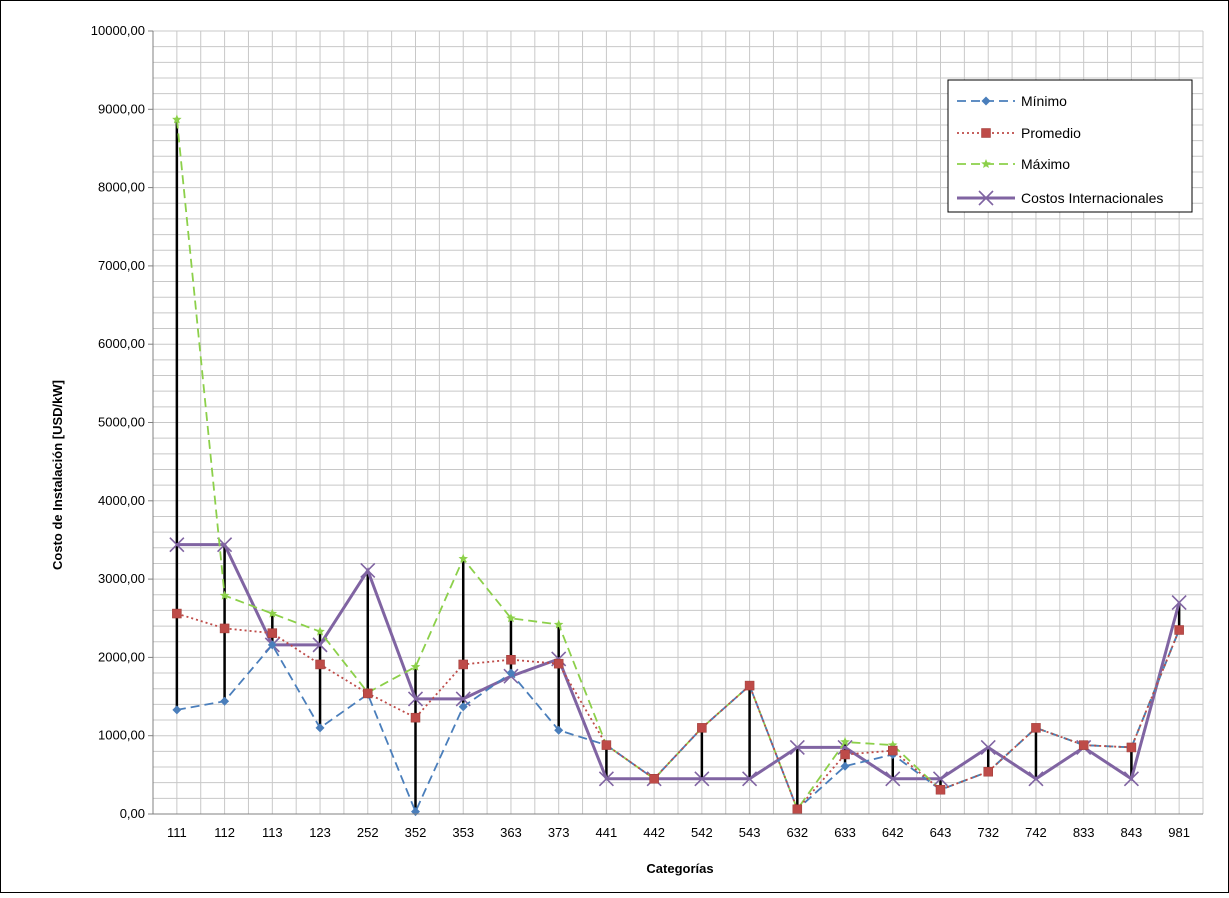  What do you see at coordinates (320, 832) in the screenshot?
I see `x-tick-label: 123` at bounding box center [320, 832].